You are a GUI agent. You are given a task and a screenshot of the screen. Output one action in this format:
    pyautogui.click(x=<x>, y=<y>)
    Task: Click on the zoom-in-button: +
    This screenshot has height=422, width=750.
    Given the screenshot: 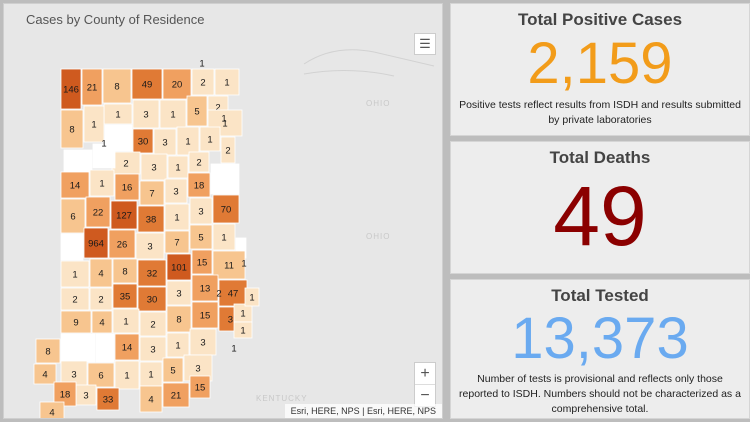 What is the action you would take?
    pyautogui.click(x=425, y=373)
    